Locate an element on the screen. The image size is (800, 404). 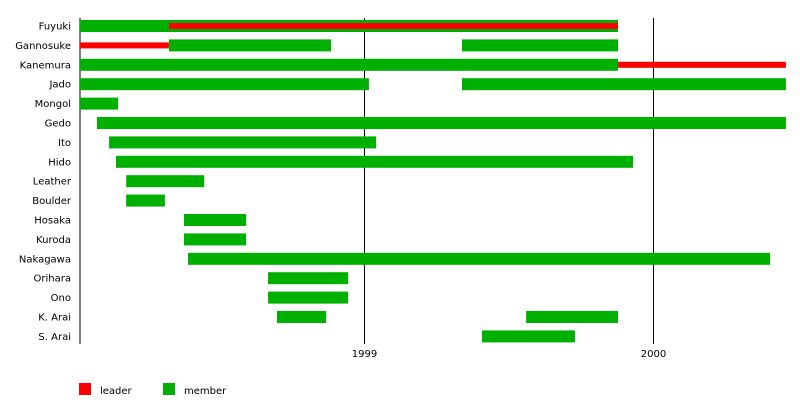
row-label: Jado is located at coordinates (59, 85).